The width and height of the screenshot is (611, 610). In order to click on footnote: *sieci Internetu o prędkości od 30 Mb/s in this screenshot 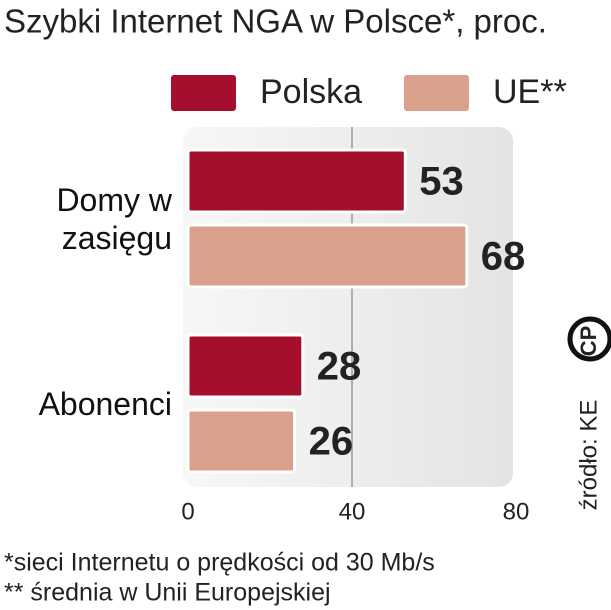, I will do `click(219, 563)`.